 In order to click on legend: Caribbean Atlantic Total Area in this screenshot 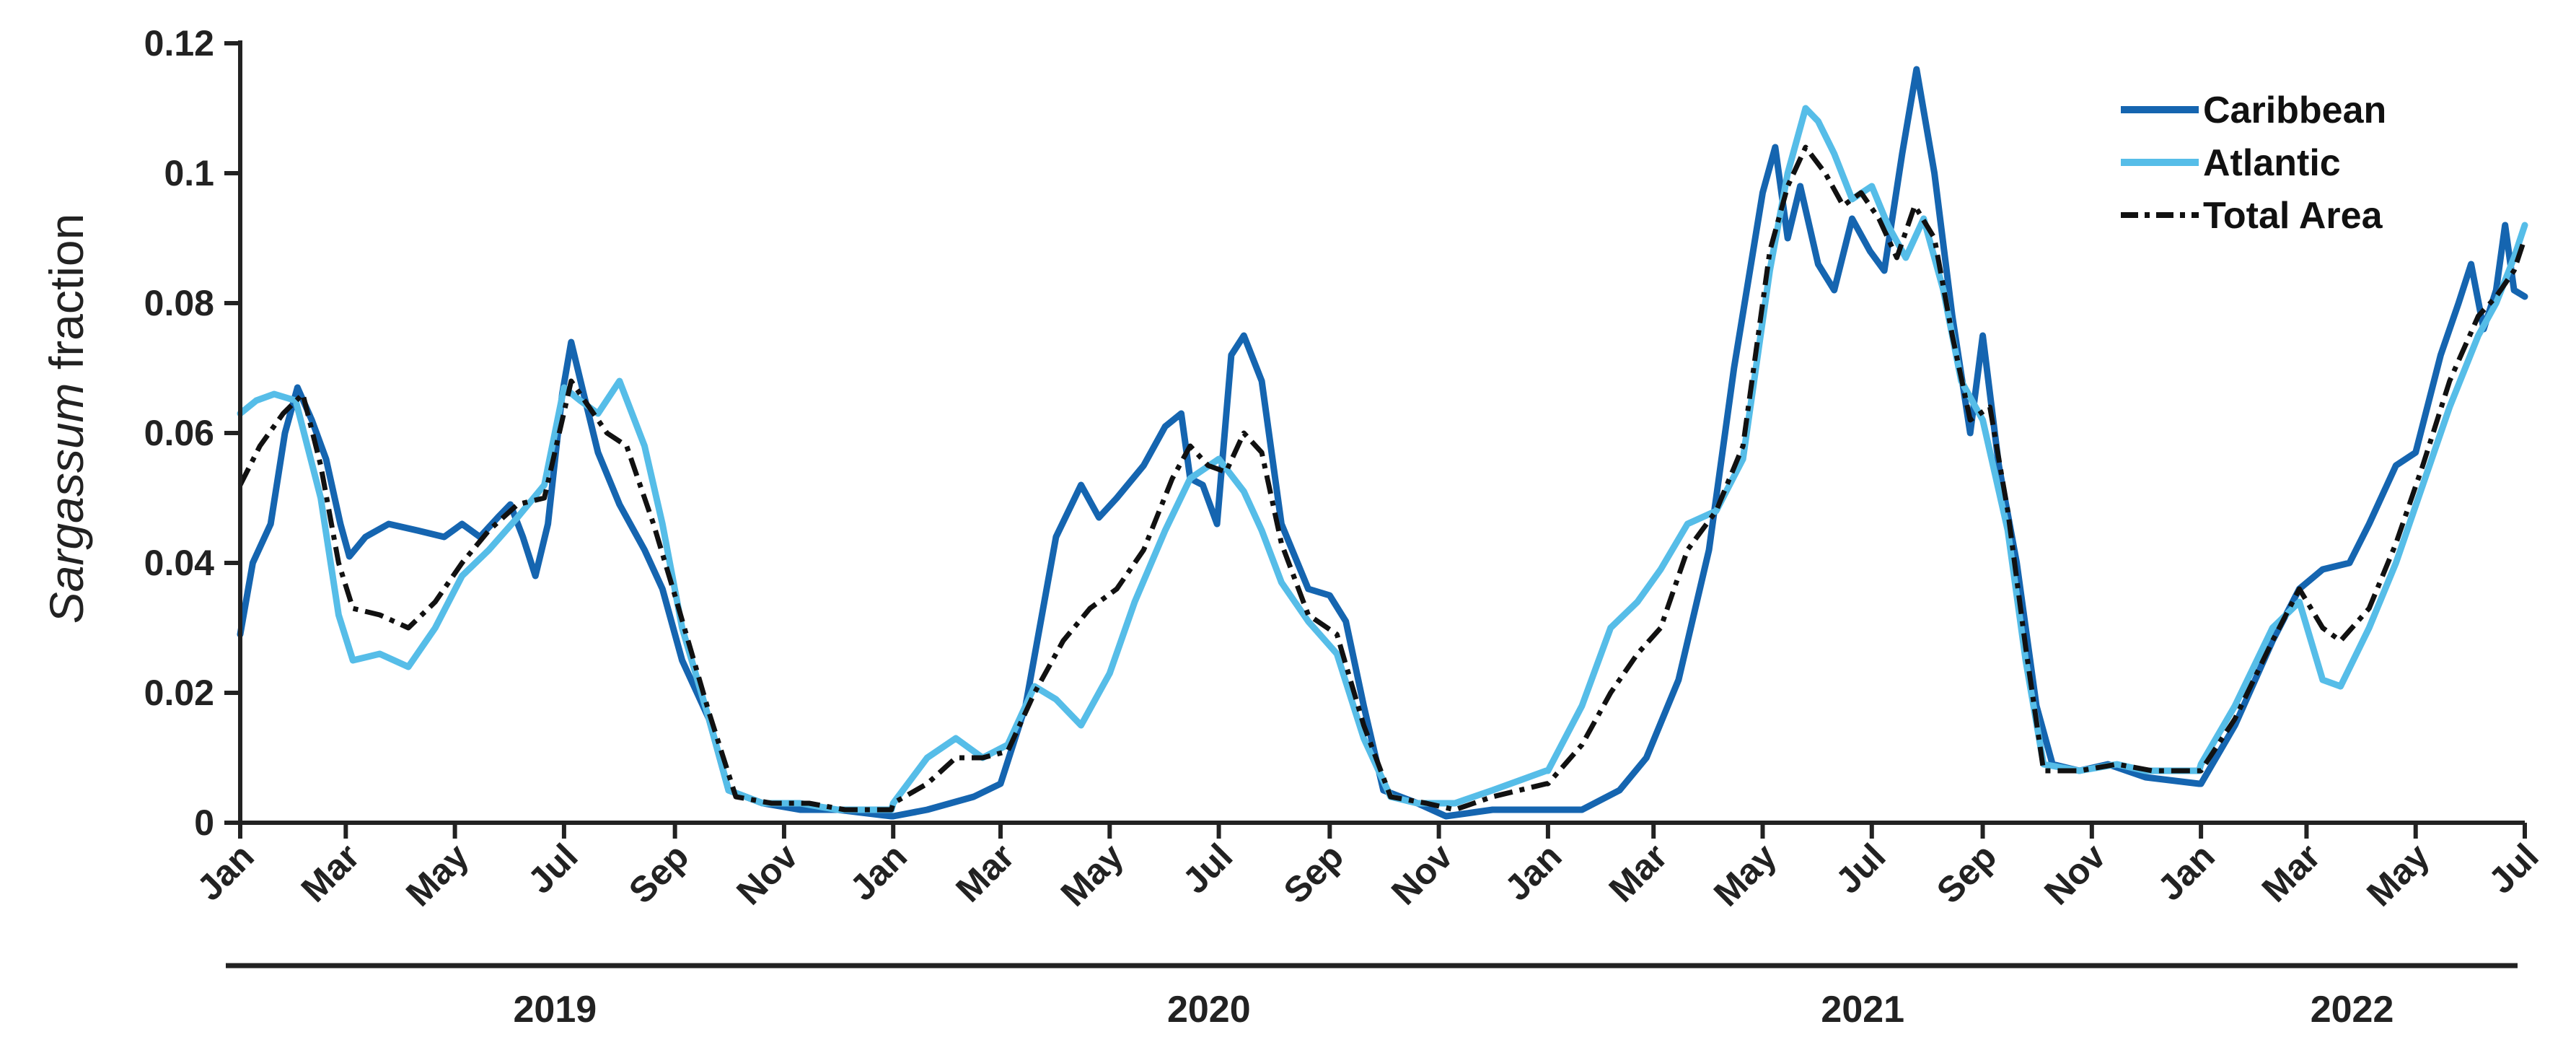, I will do `click(2253, 163)`.